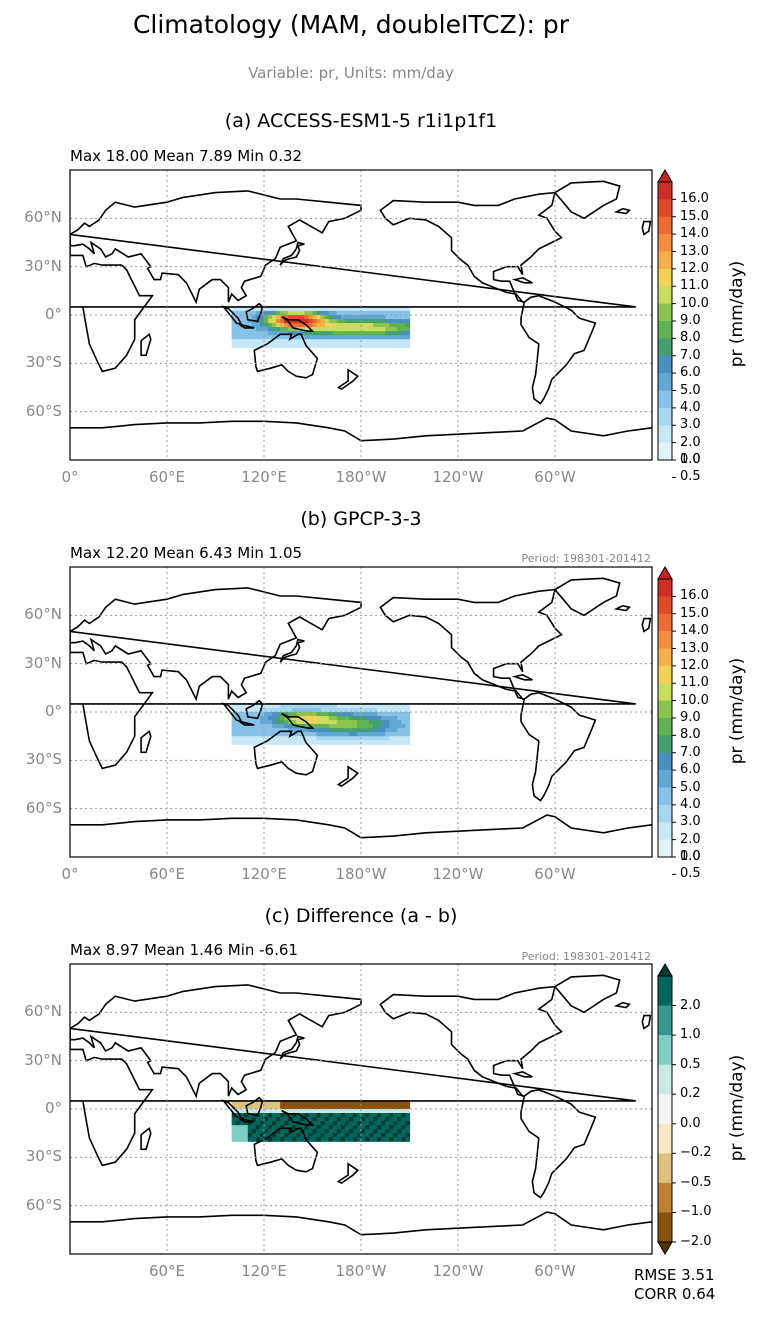 The image size is (764, 1320). Describe the element at coordinates (586, 956) in the screenshot. I see `panel-c-period: Period: 198301-201412` at that location.